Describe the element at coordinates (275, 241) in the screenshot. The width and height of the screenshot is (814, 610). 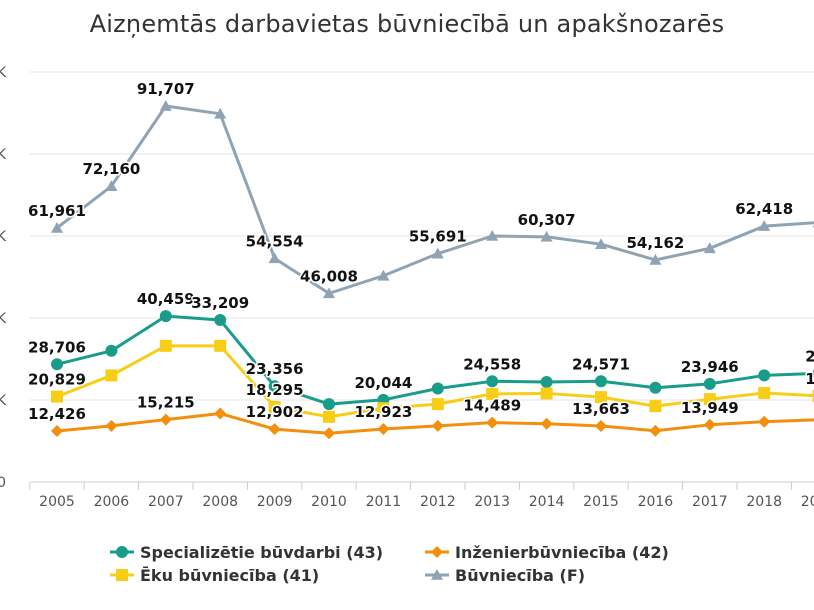
I see `data-label: 54,554` at that location.